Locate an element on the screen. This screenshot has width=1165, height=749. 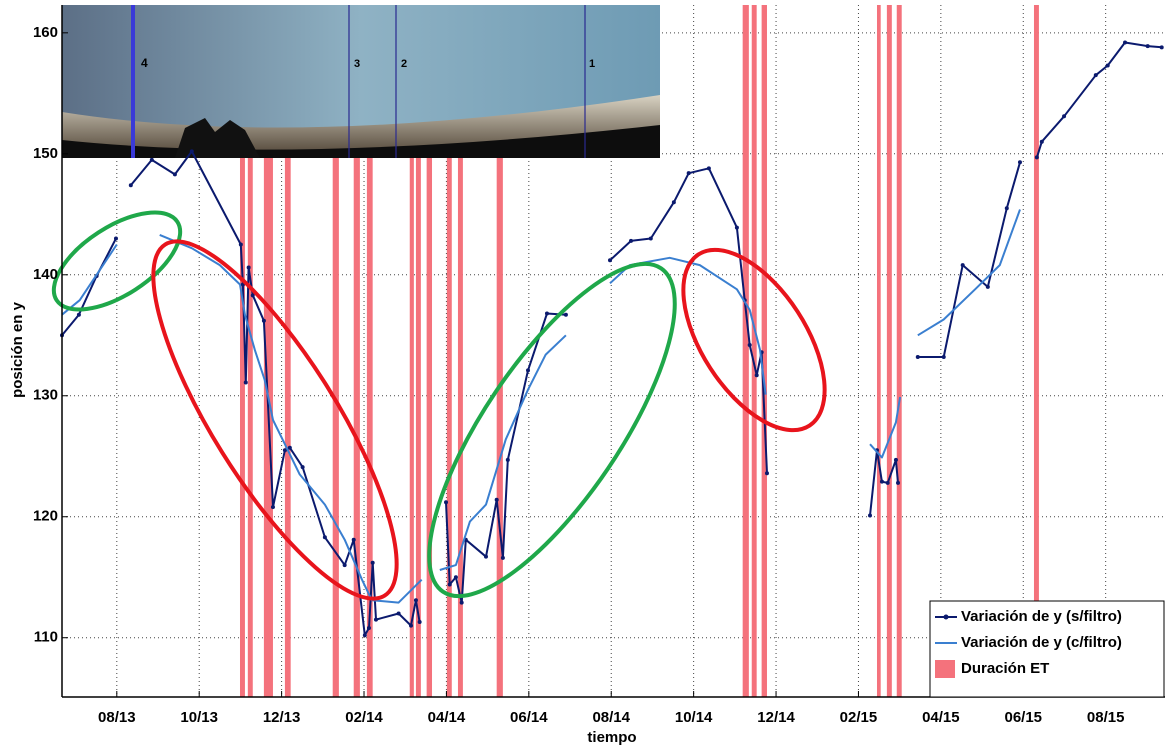
legend-label: Duración ET is located at coordinates (1005, 668).